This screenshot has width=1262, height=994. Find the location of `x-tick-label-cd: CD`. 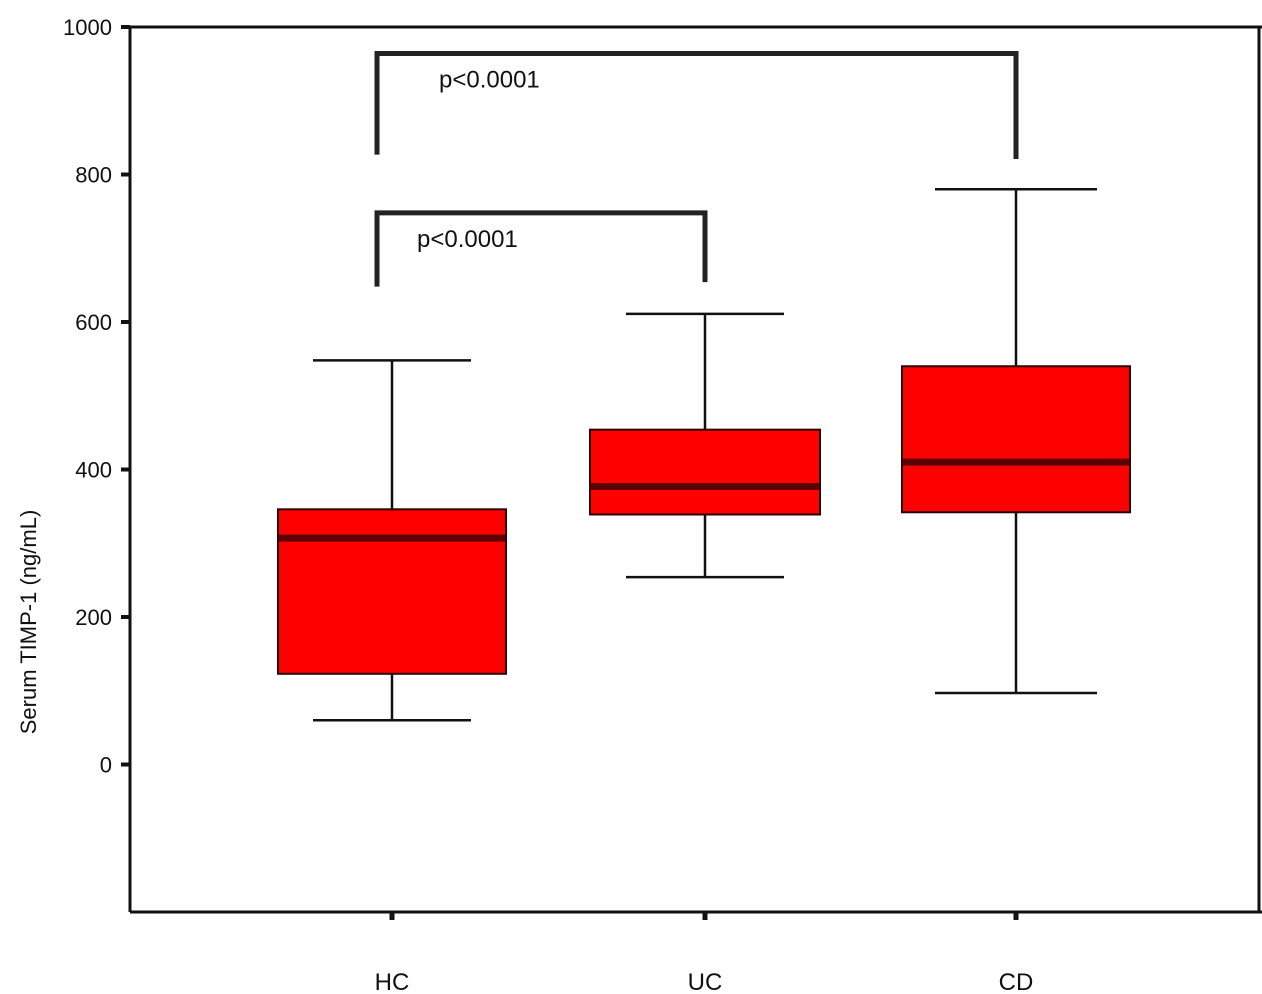

x-tick-label-cd: CD is located at coordinates (1016, 981).